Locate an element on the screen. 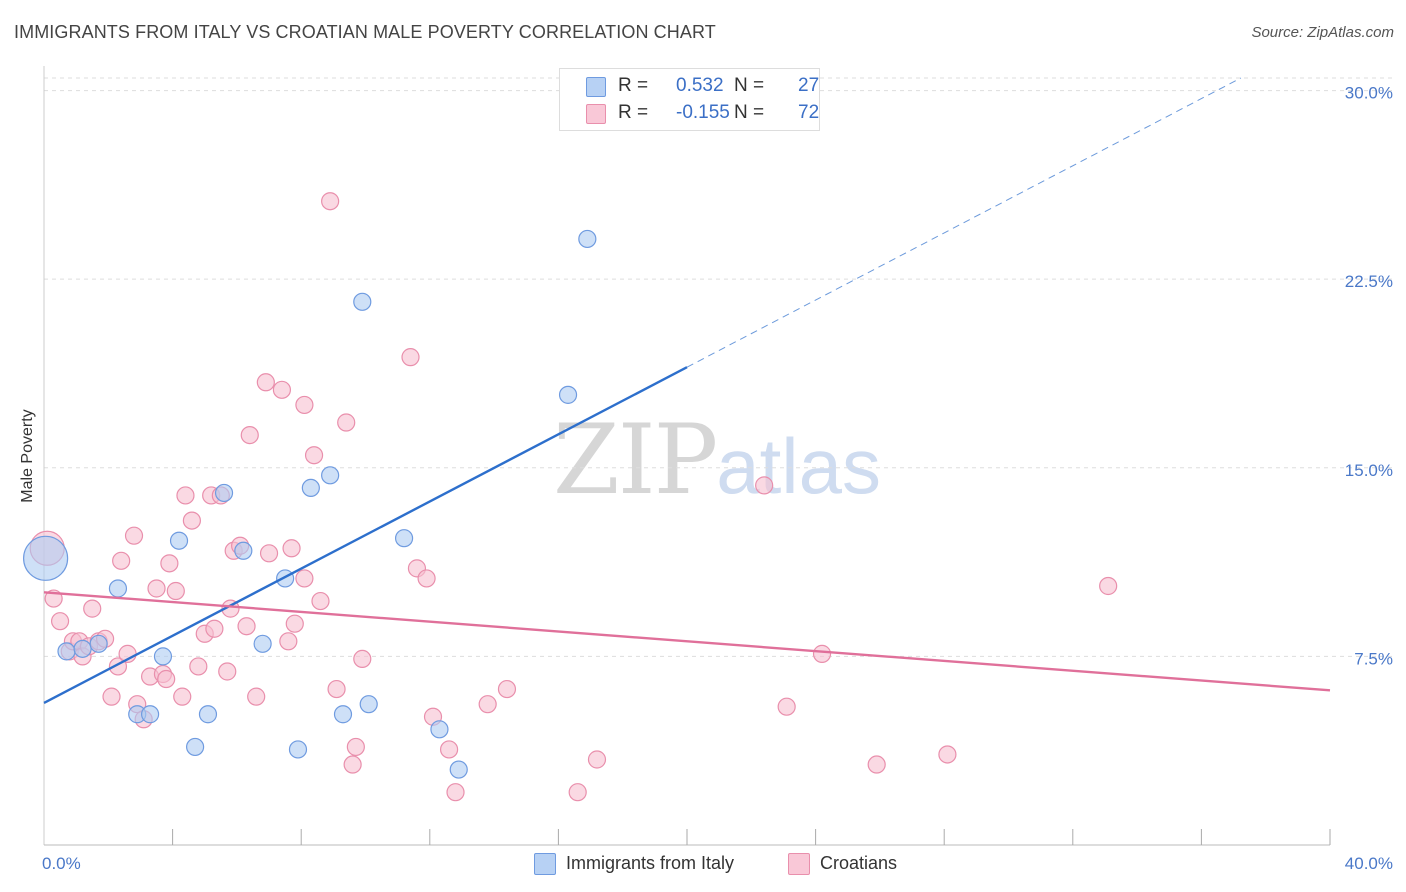 Image resolution: width=1406 pixels, height=892 pixels. y-tick-label: 15.0% is located at coordinates (1369, 470).